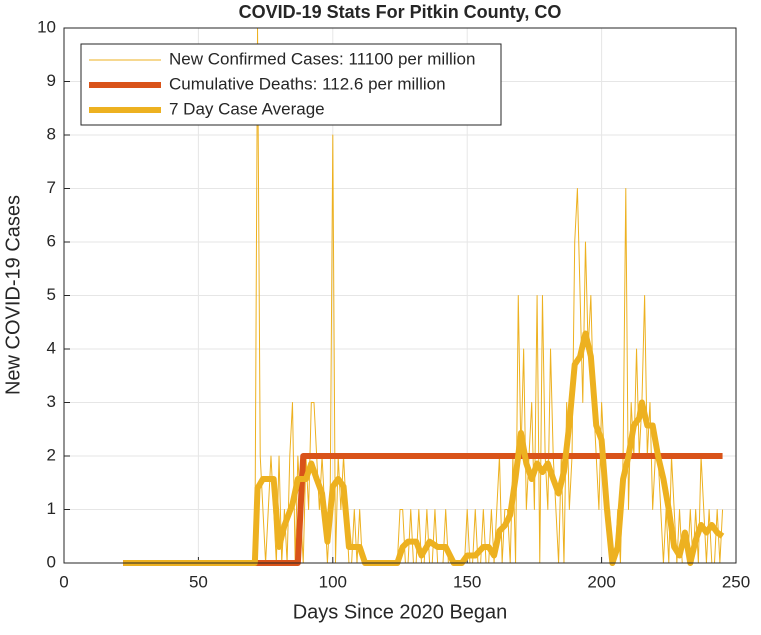  Describe the element at coordinates (46, 26) in the screenshot. I see `y-tick-label: 10` at that location.